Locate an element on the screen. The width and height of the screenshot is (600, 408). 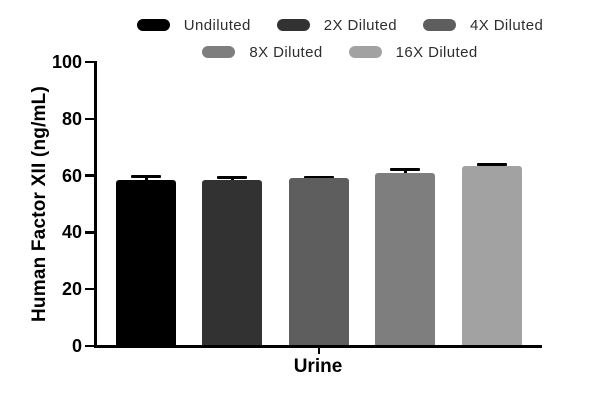
legend-label: 4X Diluted is located at coordinates (506, 25).